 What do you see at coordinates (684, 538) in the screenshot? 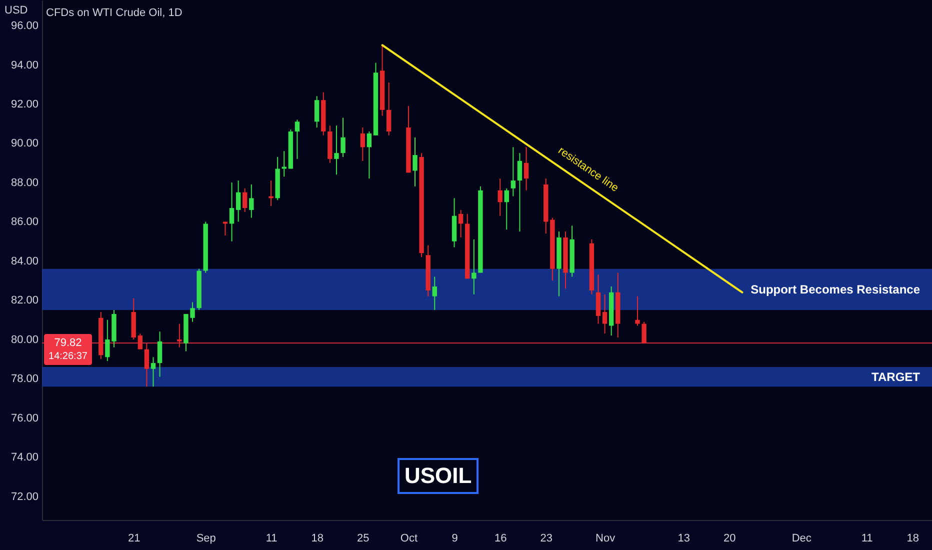
I see `x-tick-label: 13` at bounding box center [684, 538].